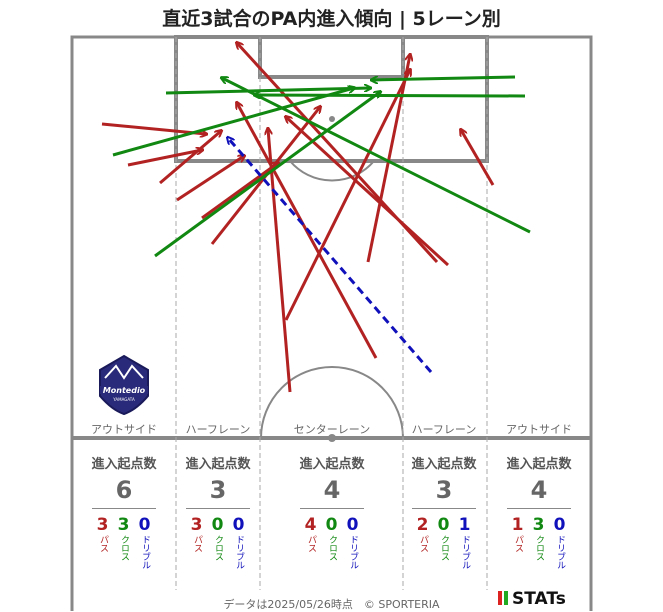  I want to click on emblem-subtext: YAMAGATA, so click(123, 399).